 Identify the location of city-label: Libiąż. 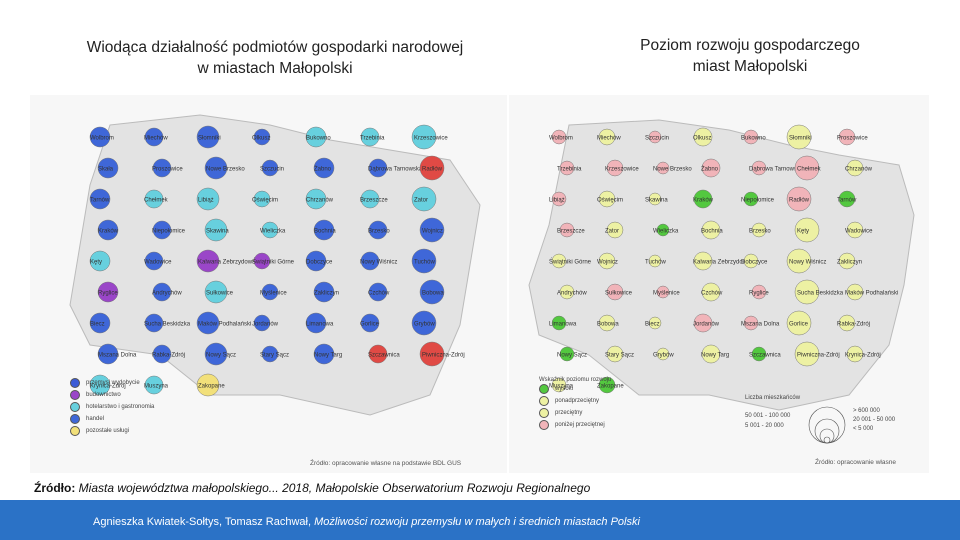
(557, 201).